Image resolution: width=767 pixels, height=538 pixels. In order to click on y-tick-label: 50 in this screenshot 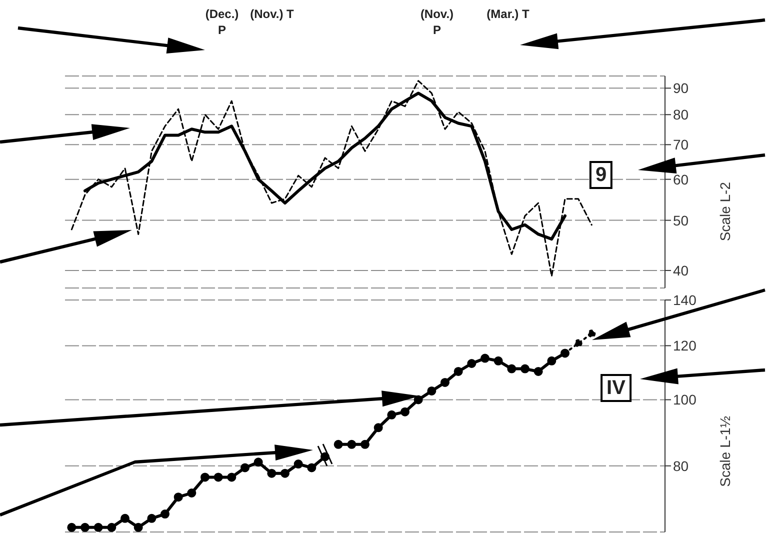, I will do `click(681, 220)`.